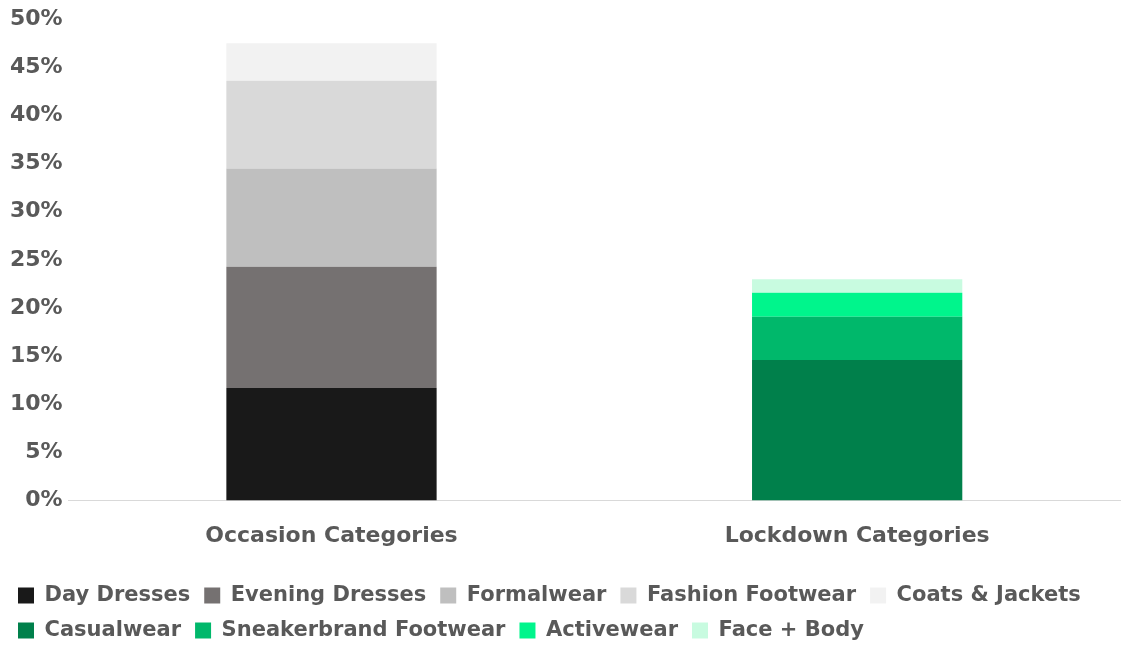 The height and width of the screenshot is (651, 1122). I want to click on legend-label: Casualwear, so click(113, 628).